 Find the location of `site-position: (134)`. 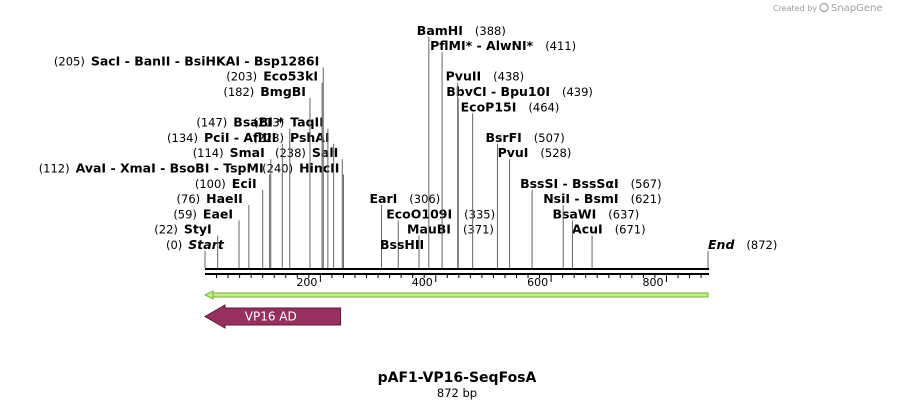

site-position: (134) is located at coordinates (182, 138).